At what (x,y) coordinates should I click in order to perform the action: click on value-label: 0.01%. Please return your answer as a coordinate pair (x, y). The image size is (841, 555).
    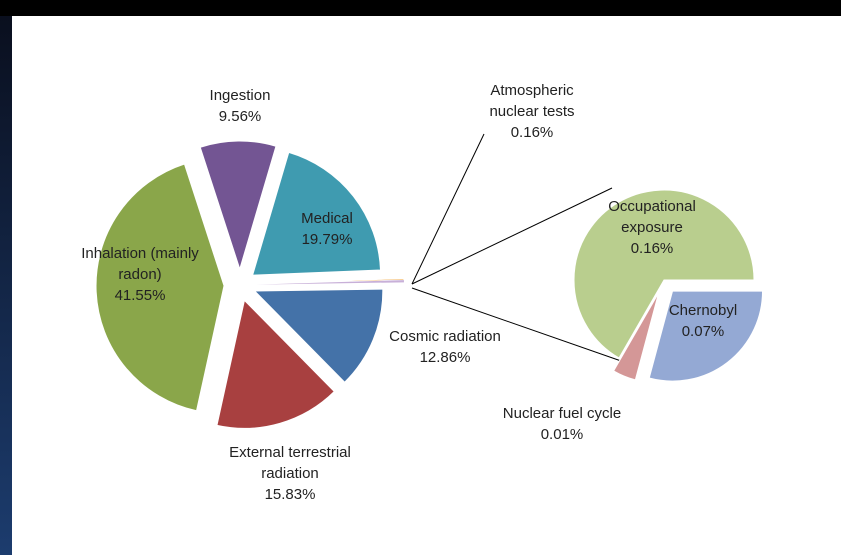
    Looking at the image, I should click on (562, 434).